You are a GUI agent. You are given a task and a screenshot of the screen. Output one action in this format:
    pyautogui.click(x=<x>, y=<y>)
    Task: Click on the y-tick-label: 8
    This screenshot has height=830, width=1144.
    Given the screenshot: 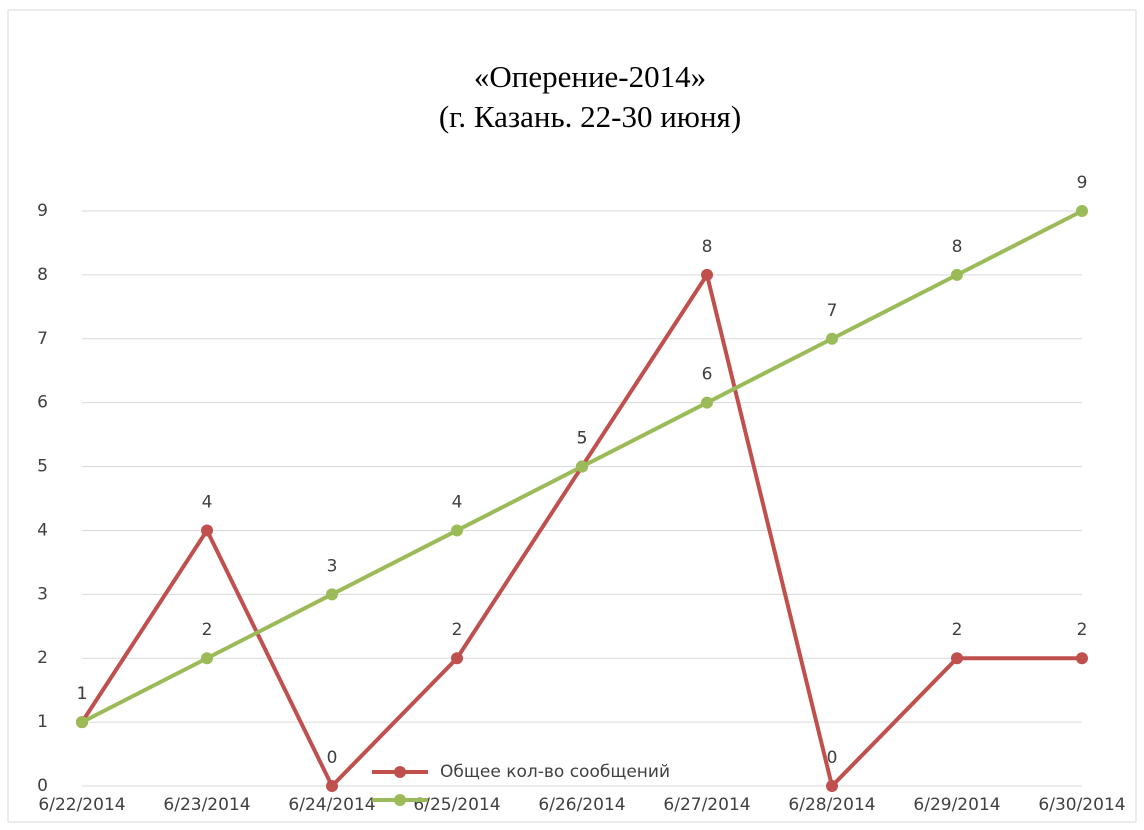 What is the action you would take?
    pyautogui.click(x=42, y=275)
    